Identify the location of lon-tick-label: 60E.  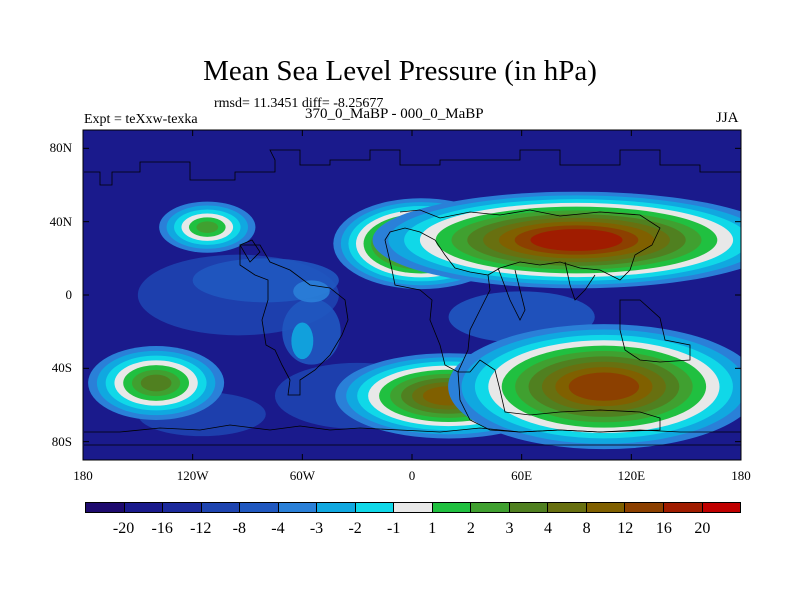
(522, 475).